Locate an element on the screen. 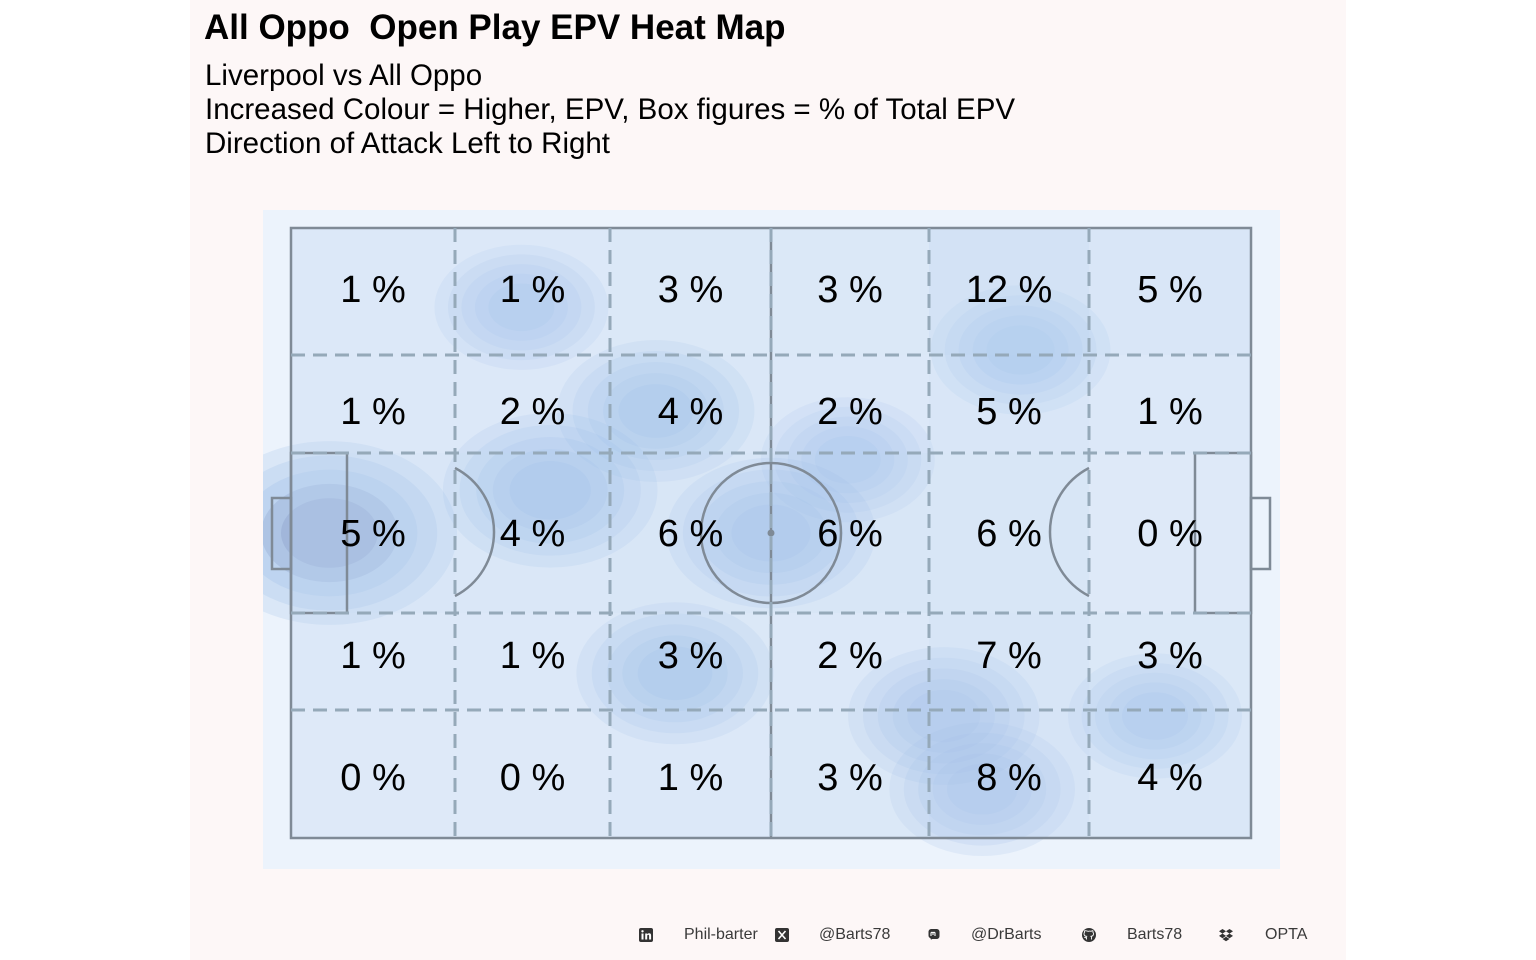 Image resolution: width=1536 pixels, height=960 pixels. right-goal is located at coordinates (1260, 533).